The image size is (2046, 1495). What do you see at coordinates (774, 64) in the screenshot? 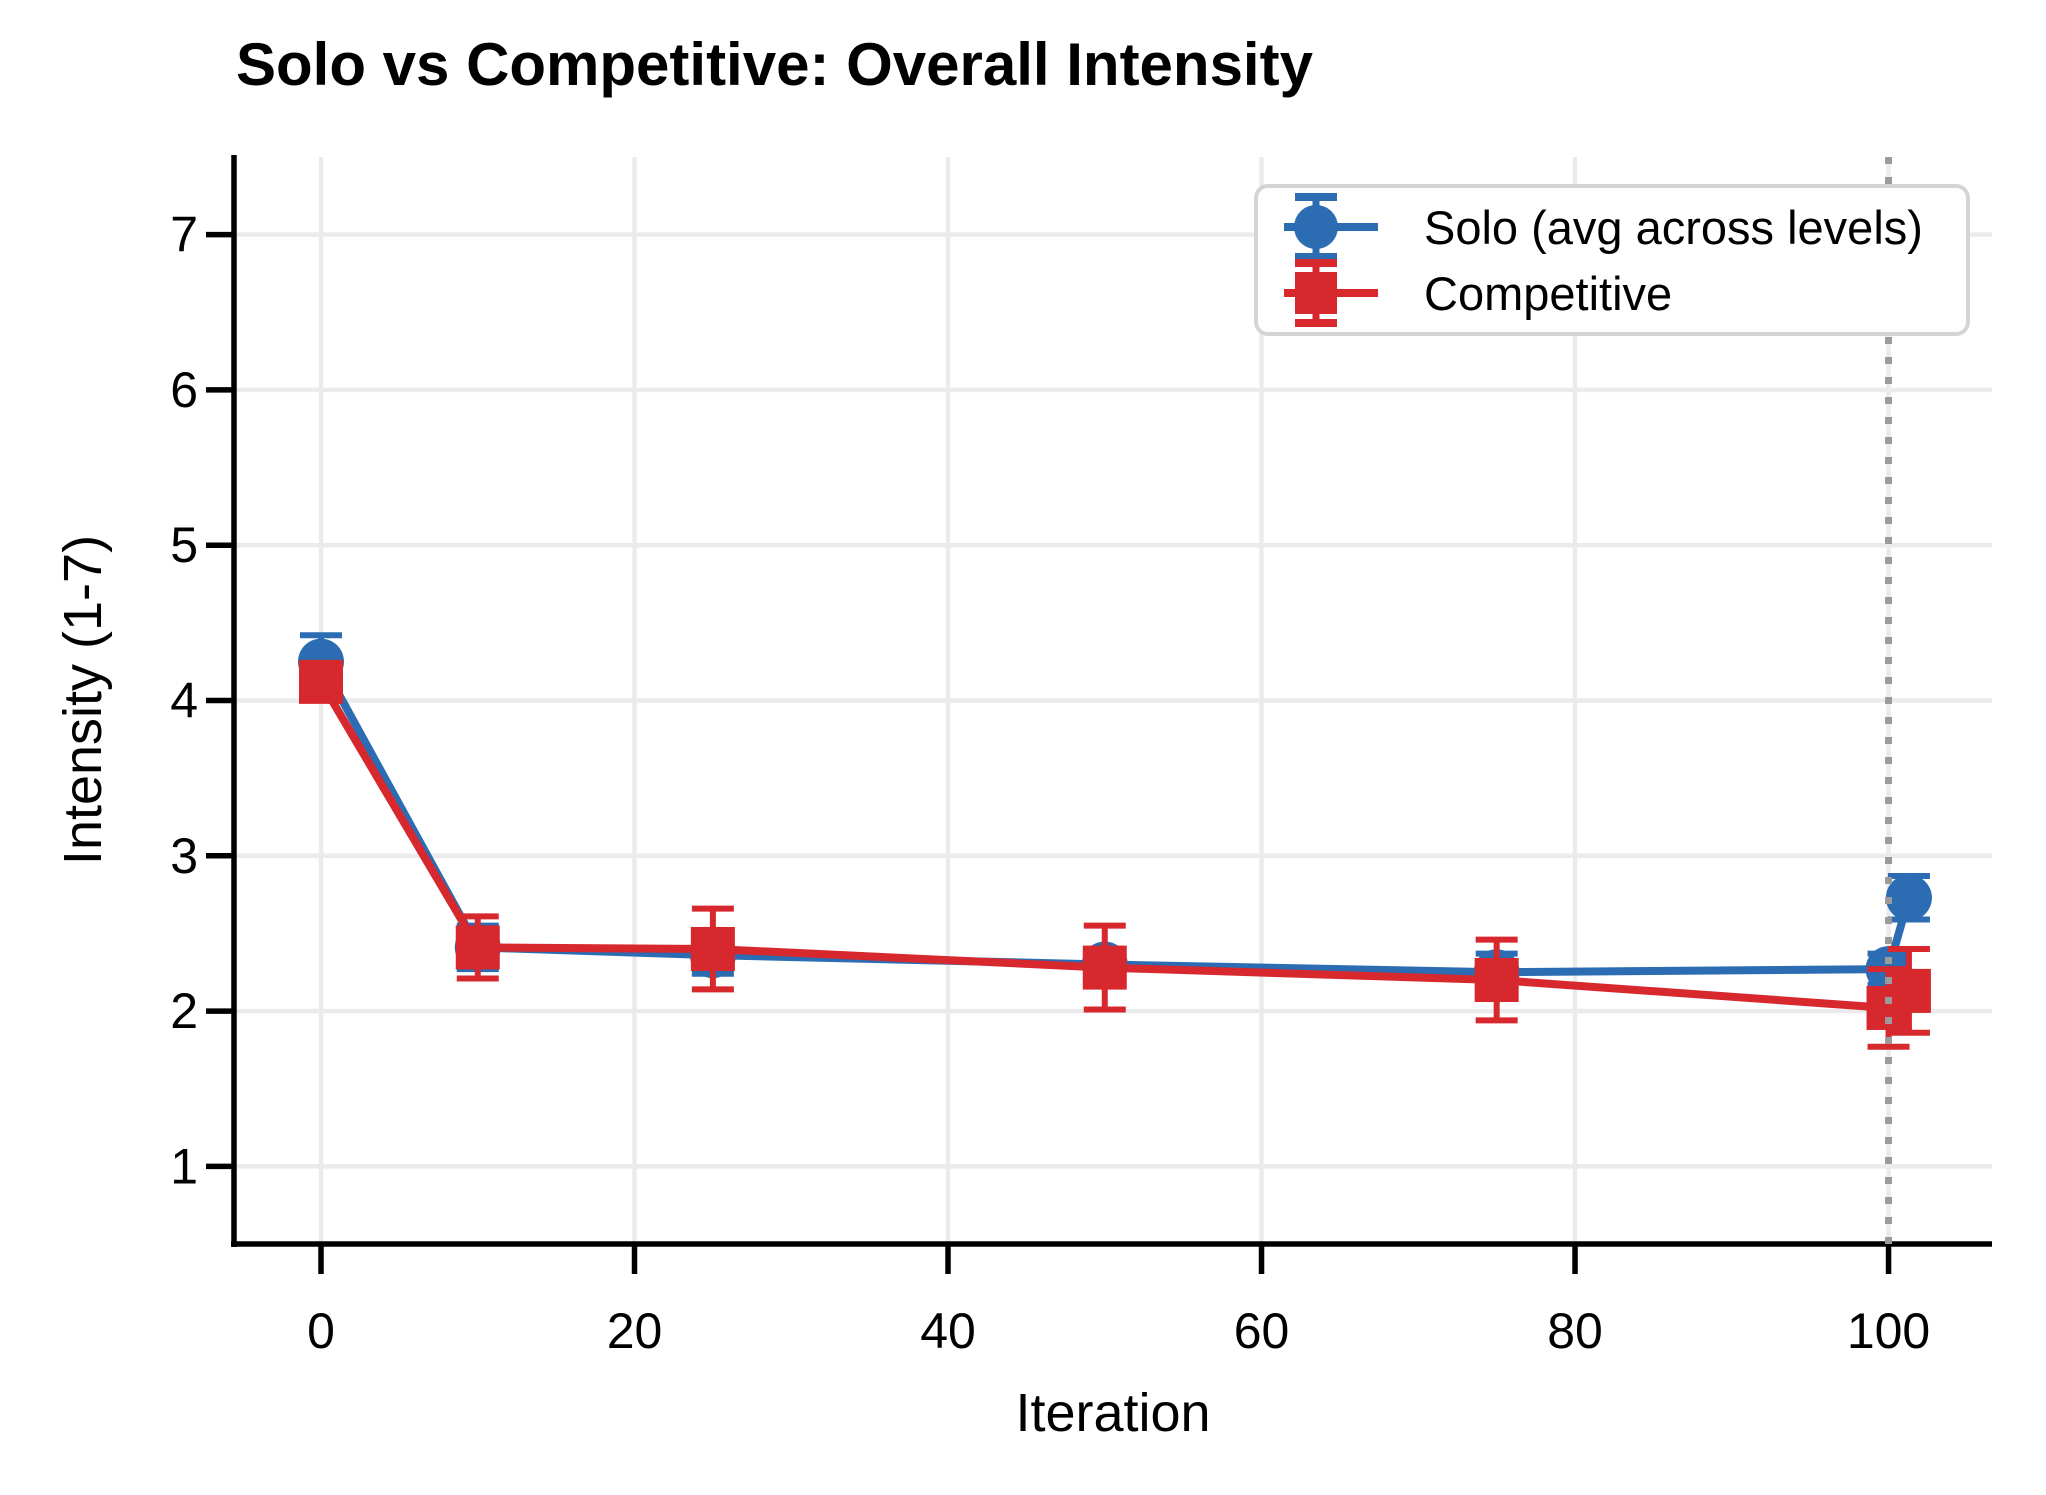
I see `chart-title: Solo vs Competitive: Overall Intensity` at bounding box center [774, 64].